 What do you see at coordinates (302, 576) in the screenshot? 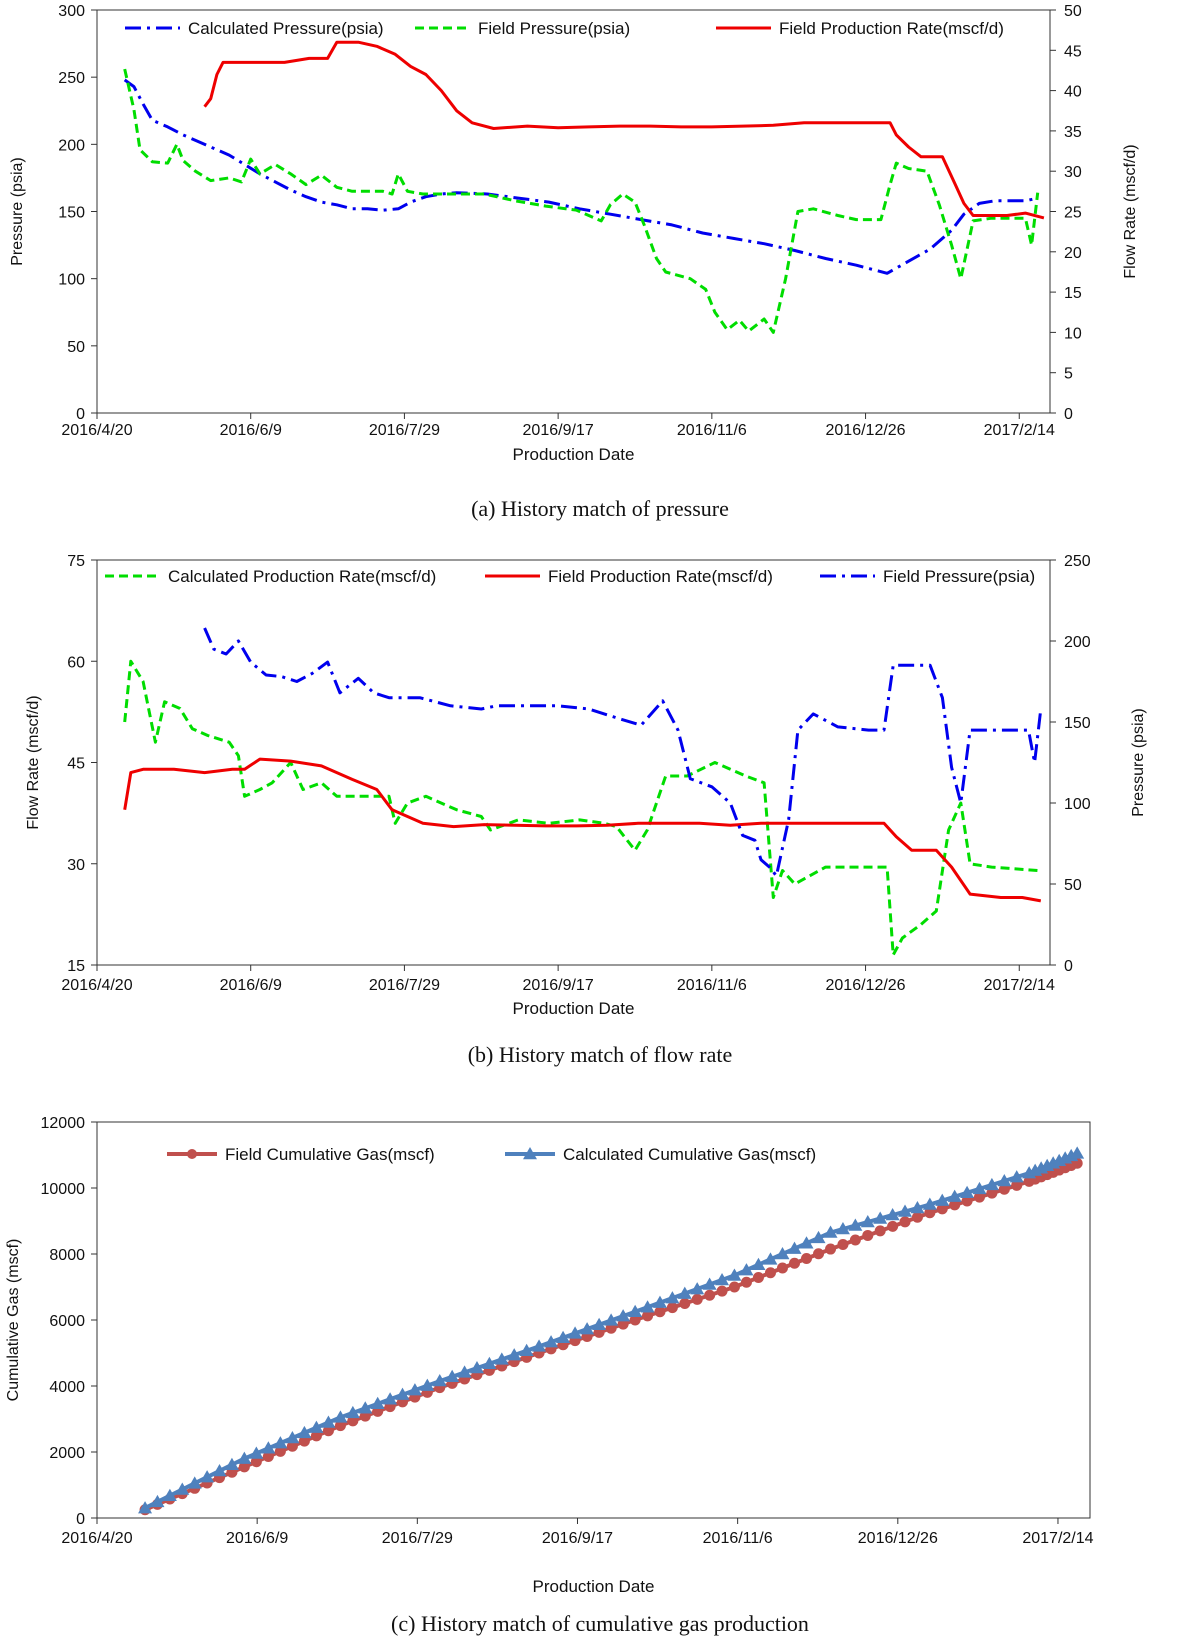
I see `legend-label: Calculated Production Rate(mscf/d)` at bounding box center [302, 576].